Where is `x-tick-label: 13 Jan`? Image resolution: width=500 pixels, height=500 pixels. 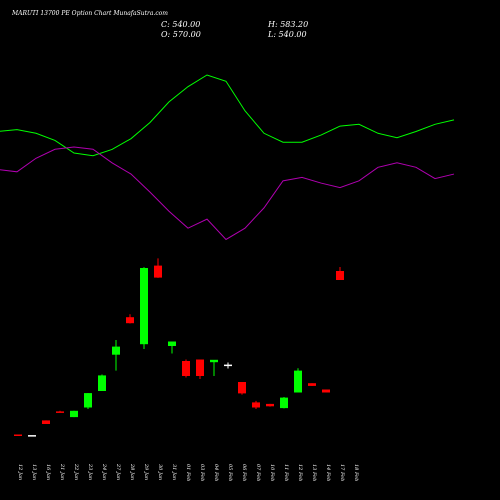
x-tick-label: 13 Jan is located at coordinates (34, 472).